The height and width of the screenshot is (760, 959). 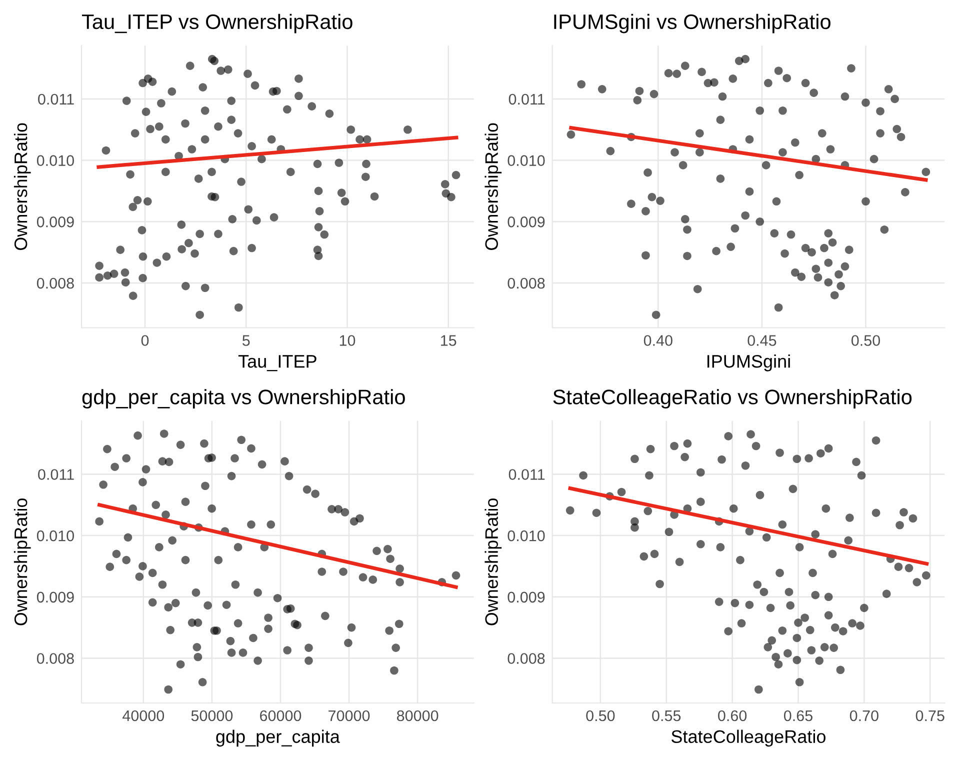 I want to click on chart-title: IPUMSgini vs OwnershipRatio, so click(x=692, y=24).